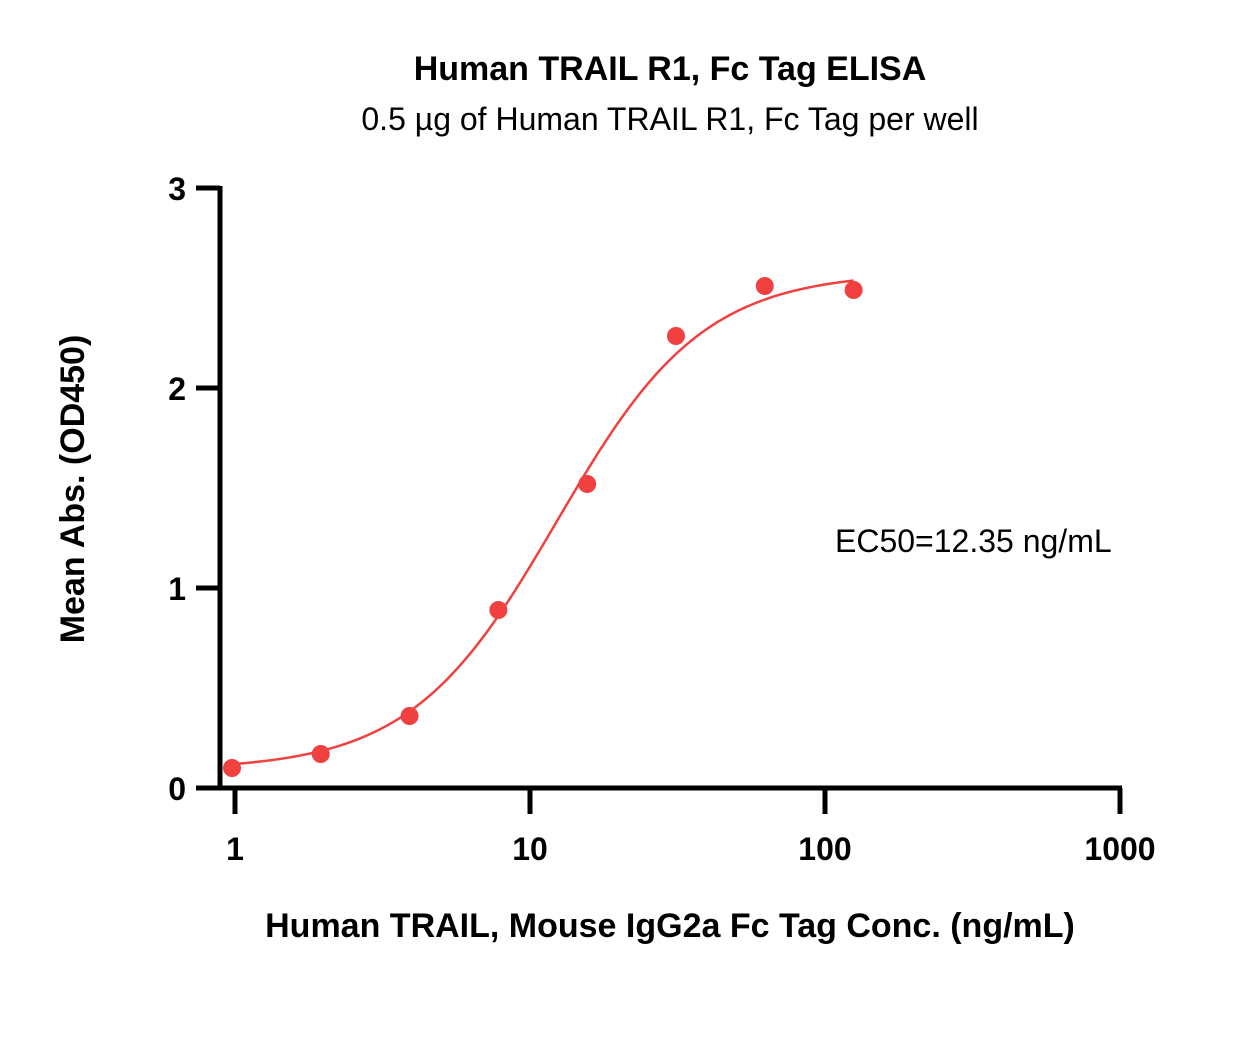 This screenshot has height=1044, width=1245. What do you see at coordinates (177, 589) in the screenshot?
I see `y-tick-label: 1` at bounding box center [177, 589].